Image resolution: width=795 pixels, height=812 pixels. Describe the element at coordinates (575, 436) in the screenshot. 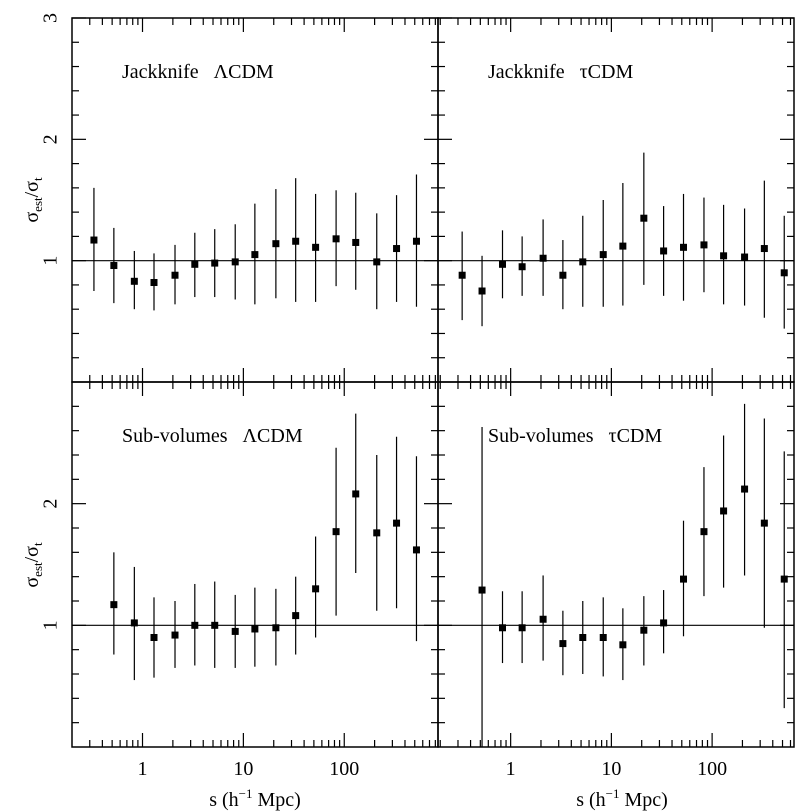

I see `annotation: Sub-volumes τCDM` at that location.